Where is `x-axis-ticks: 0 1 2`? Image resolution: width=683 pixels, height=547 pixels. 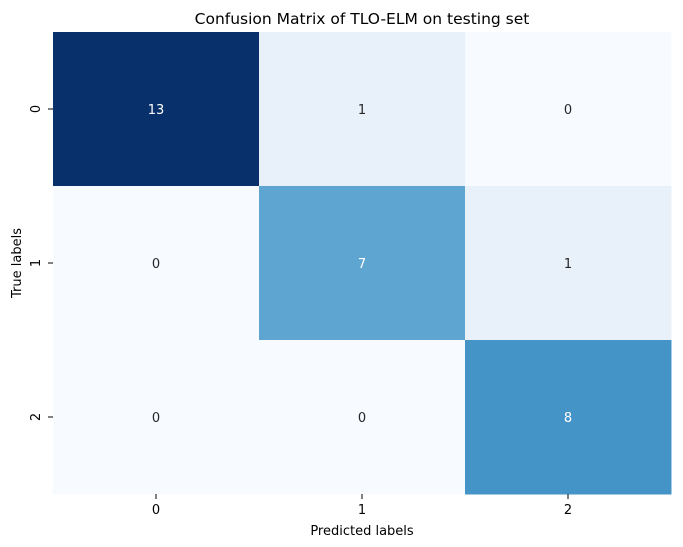 x-axis-ticks: 0 1 2 is located at coordinates (362, 506).